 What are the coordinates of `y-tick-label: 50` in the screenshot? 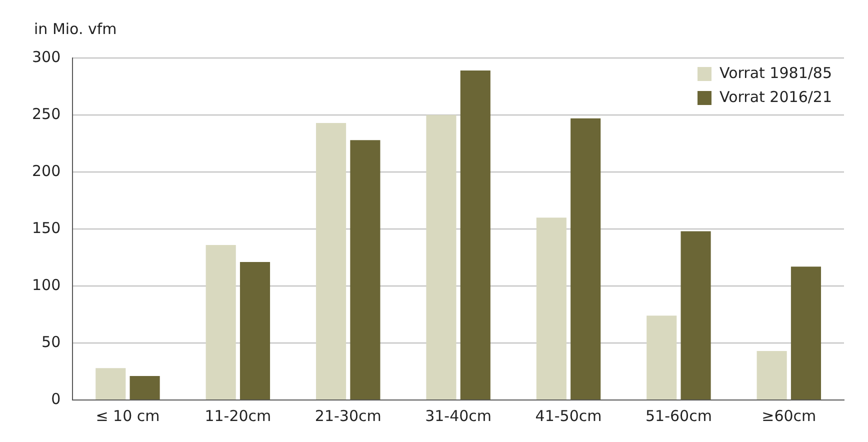 It's located at (51, 341).